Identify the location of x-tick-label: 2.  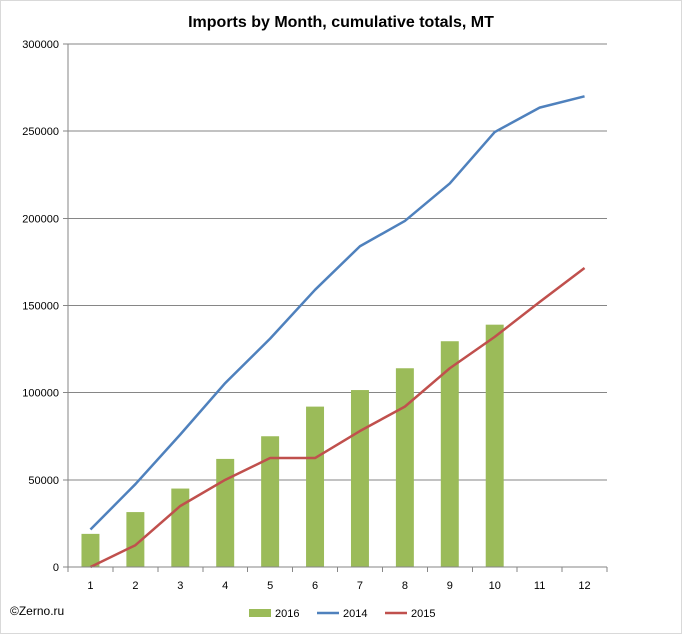
(135, 586).